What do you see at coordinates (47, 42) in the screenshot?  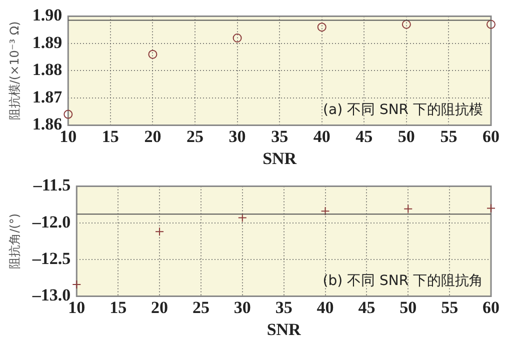 I see `y-tick-label: 1.89` at bounding box center [47, 42].